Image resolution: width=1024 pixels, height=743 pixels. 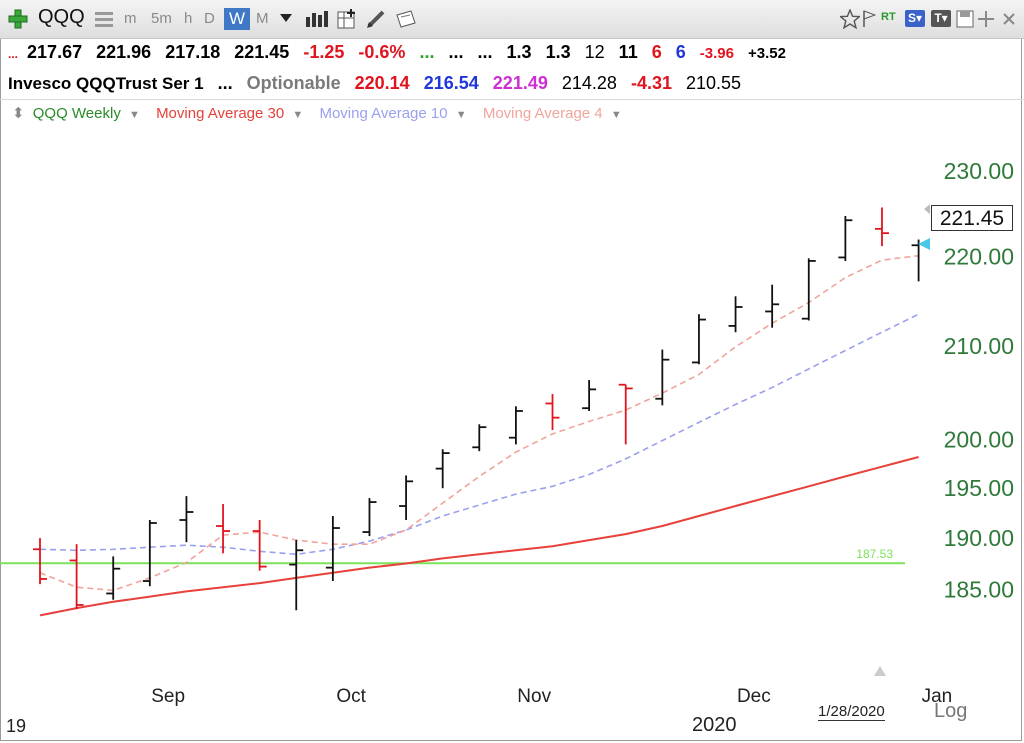 What do you see at coordinates (542, 113) in the screenshot?
I see `legend-ma4: Moving Average 4` at bounding box center [542, 113].